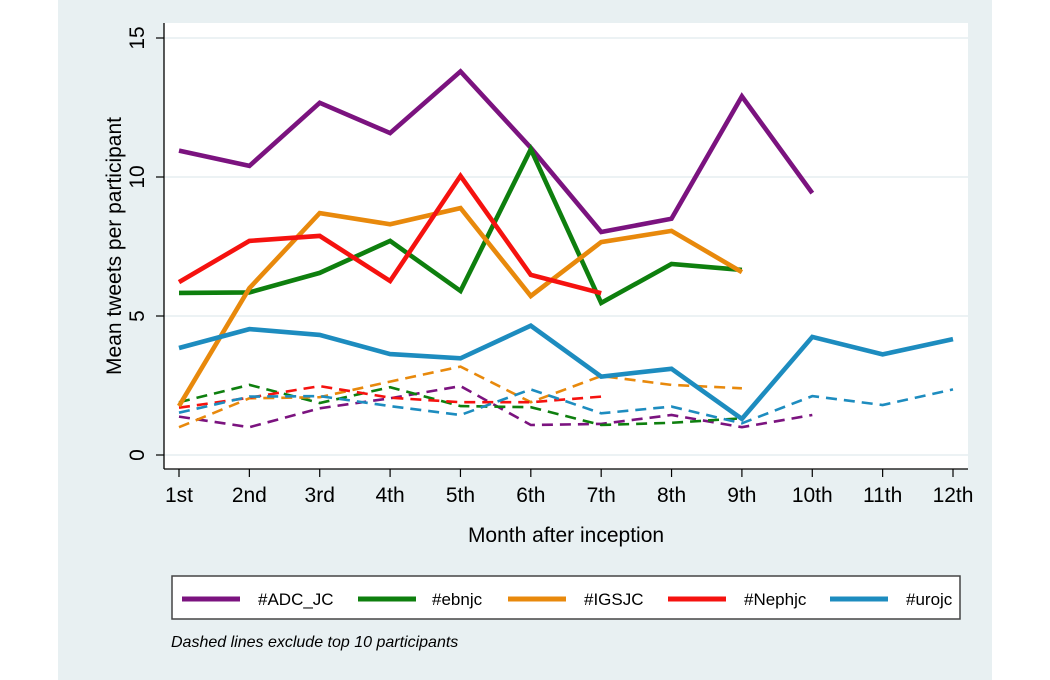  Describe the element at coordinates (389, 495) in the screenshot. I see `x-tick-label: 4th` at that location.